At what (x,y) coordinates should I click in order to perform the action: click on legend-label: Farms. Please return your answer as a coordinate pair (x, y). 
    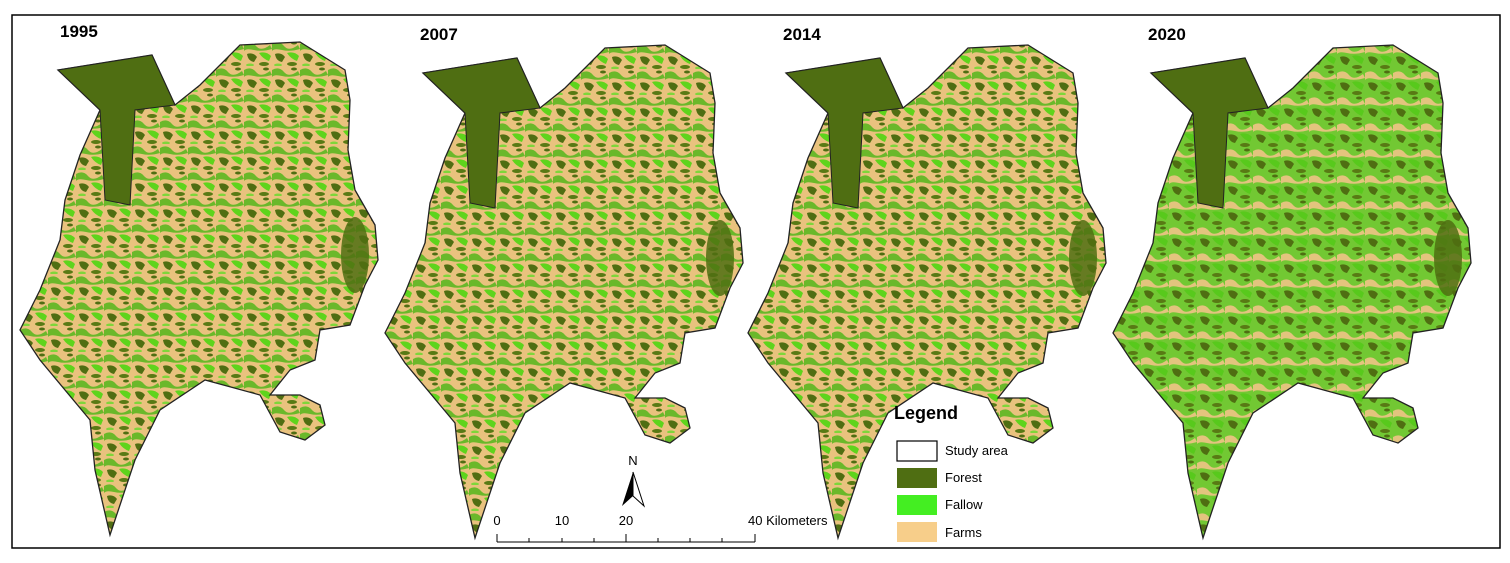
    Looking at the image, I should click on (963, 532).